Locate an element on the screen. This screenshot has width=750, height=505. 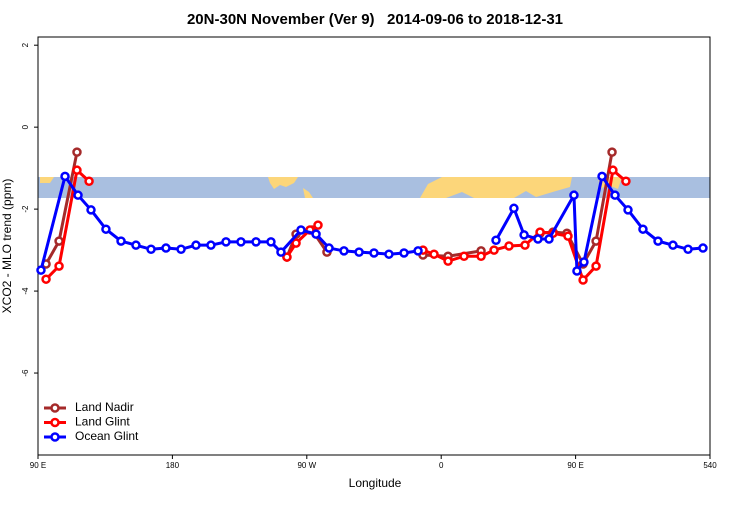
legend-label: Land Nadir is located at coordinates (104, 407).